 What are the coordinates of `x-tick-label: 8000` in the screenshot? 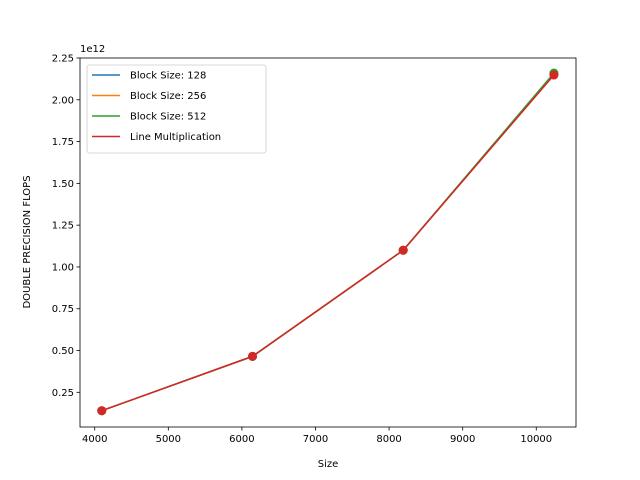 It's located at (388, 439).